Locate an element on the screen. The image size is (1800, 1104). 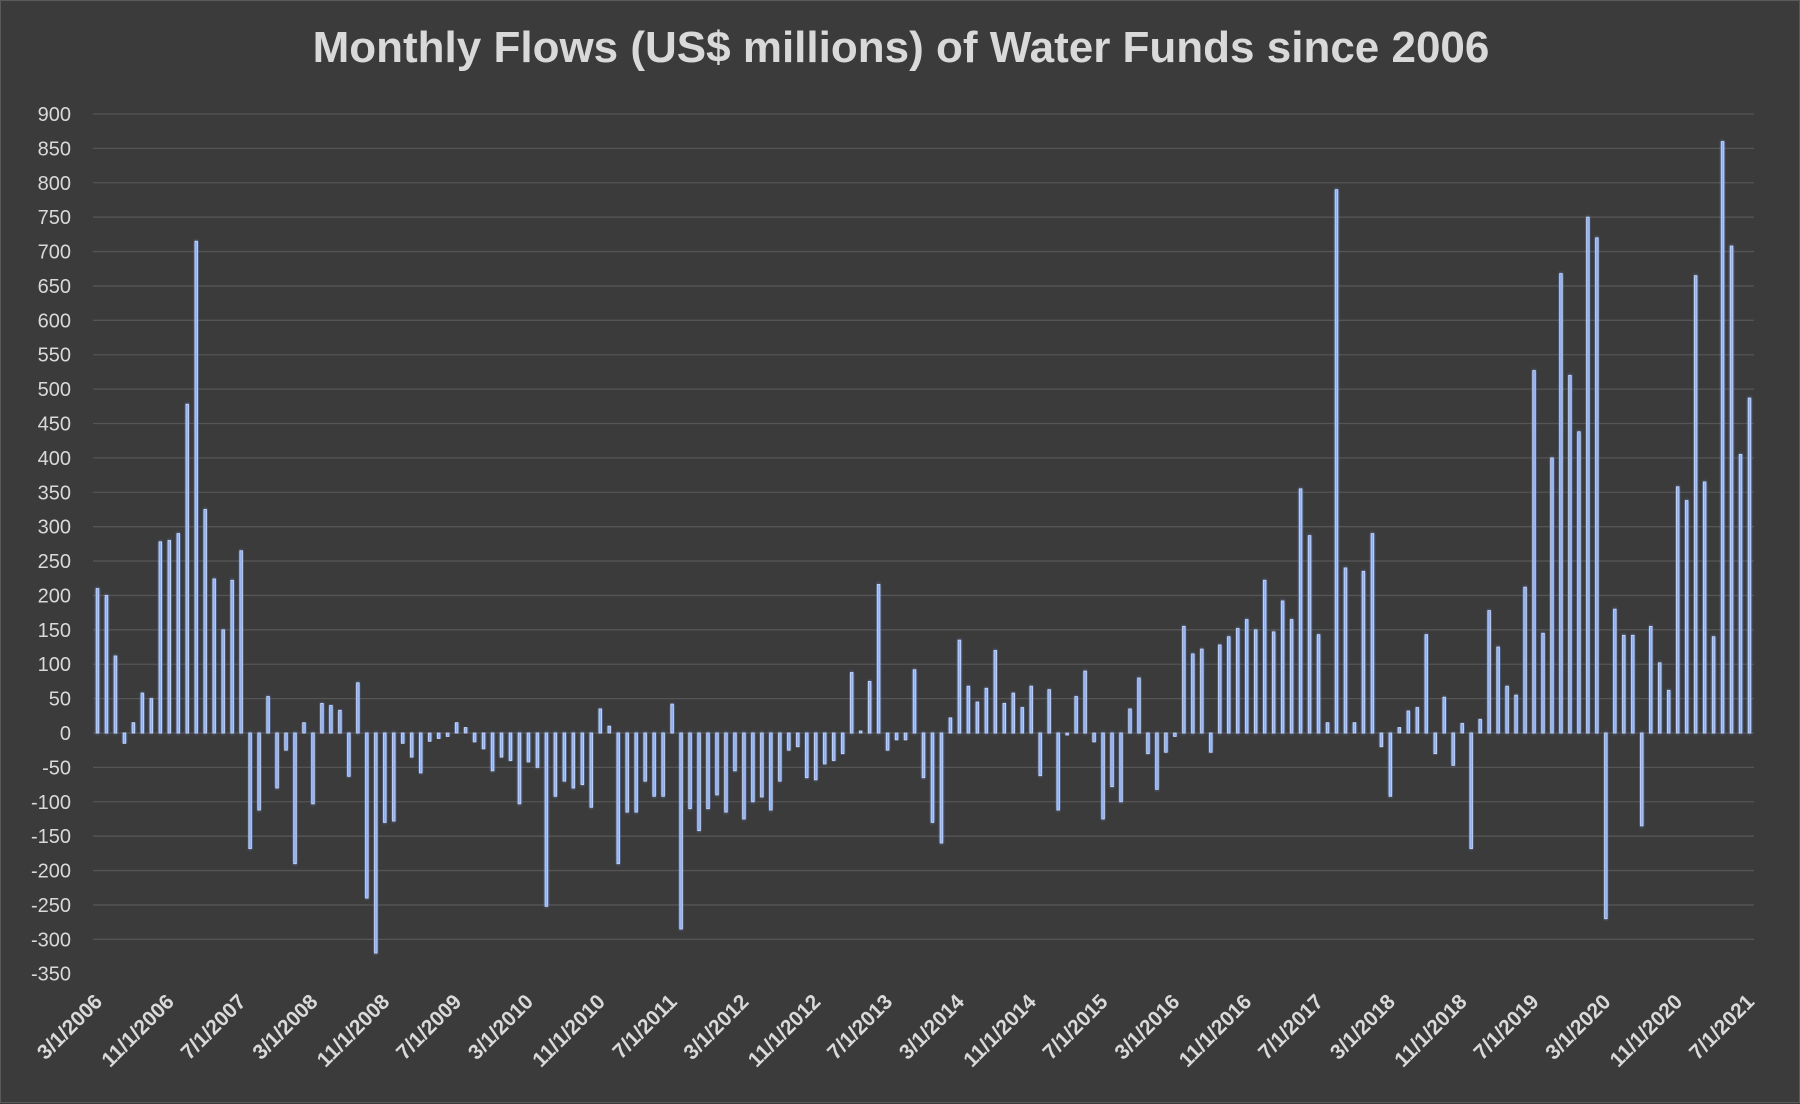
x-tick-label: 7/1/2009 is located at coordinates (429, 1027).